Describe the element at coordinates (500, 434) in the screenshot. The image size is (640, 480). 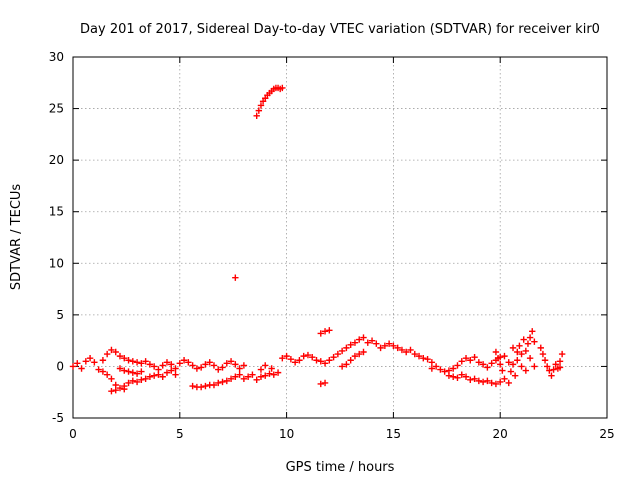
I see `x-tick-label: 20` at that location.